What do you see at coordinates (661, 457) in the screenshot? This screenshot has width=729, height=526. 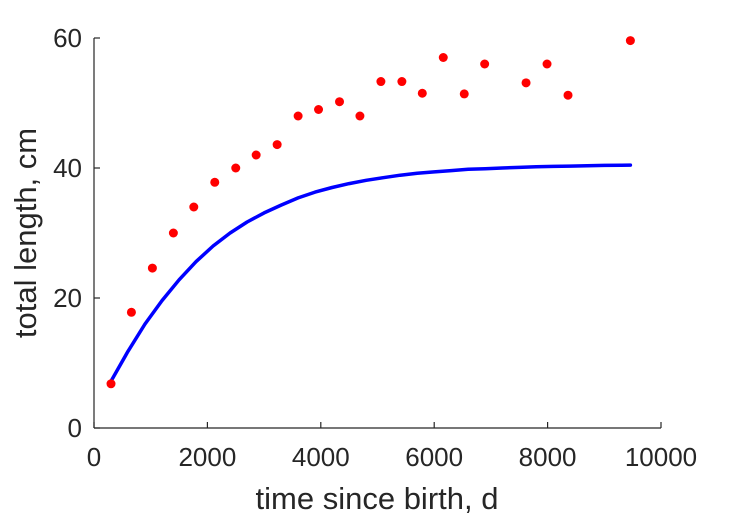 I see `x-tick-label: 10000` at bounding box center [661, 457].